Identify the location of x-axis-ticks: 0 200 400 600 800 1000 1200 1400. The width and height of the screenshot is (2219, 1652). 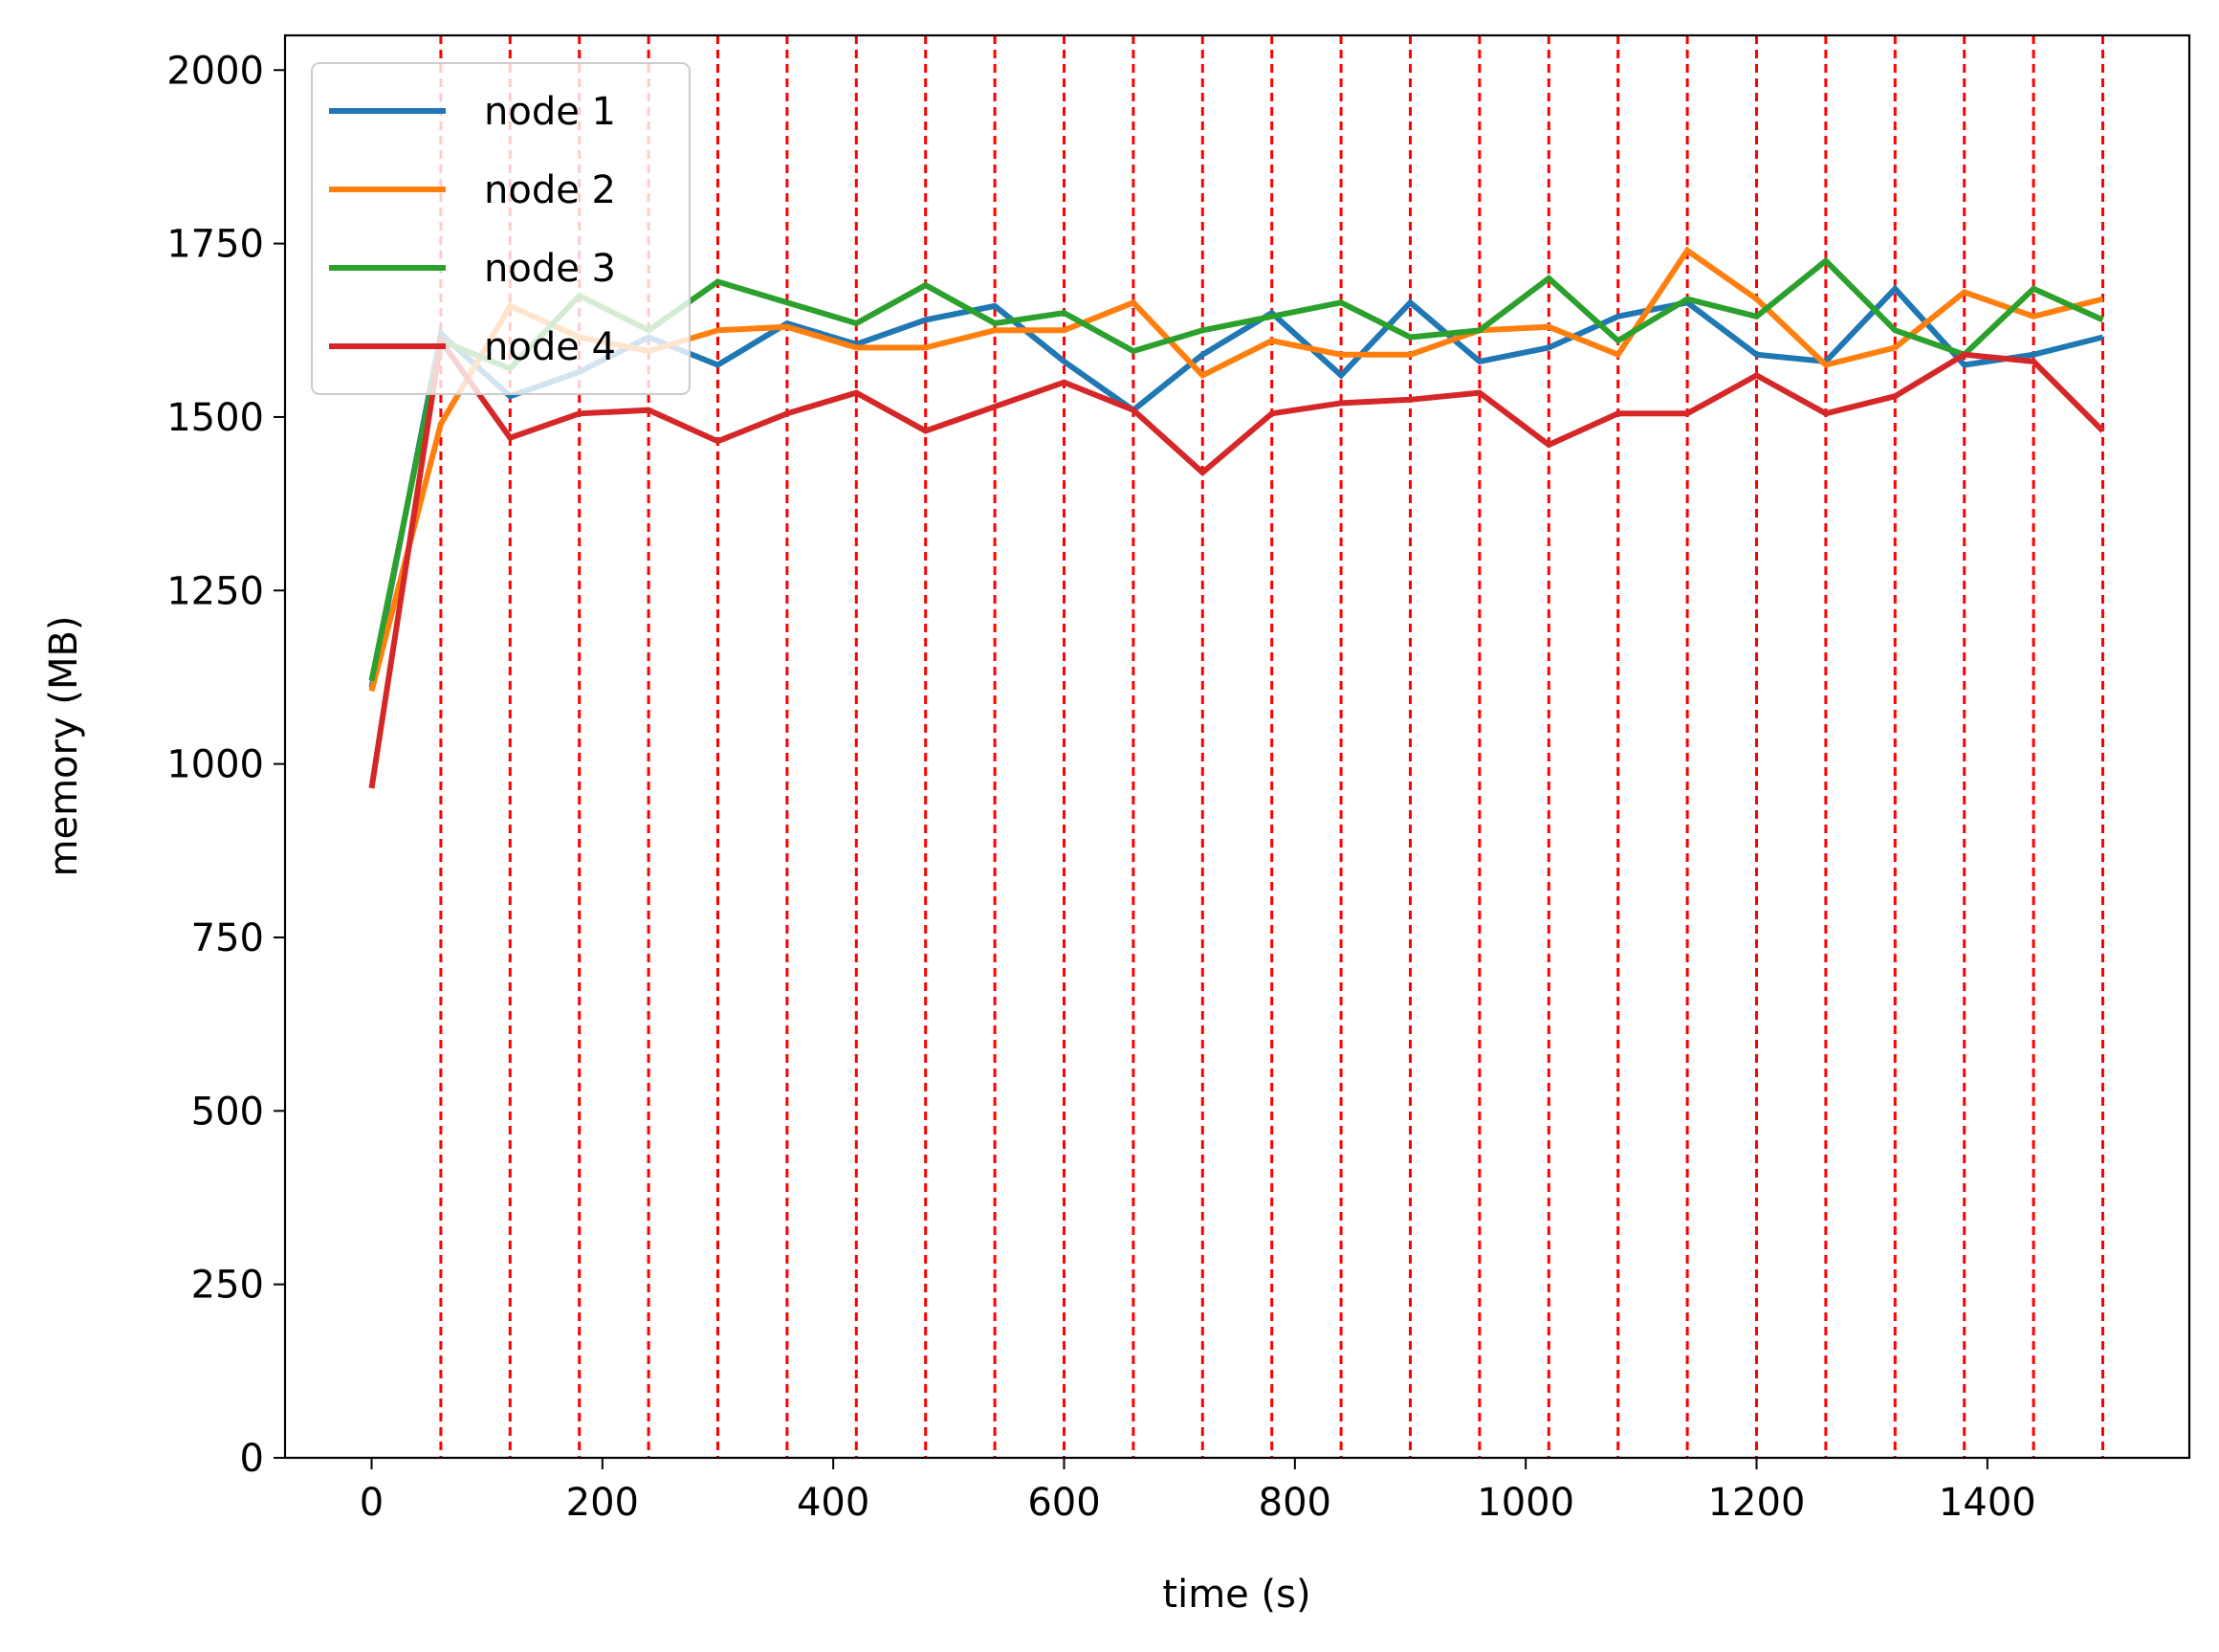
(1198, 1491).